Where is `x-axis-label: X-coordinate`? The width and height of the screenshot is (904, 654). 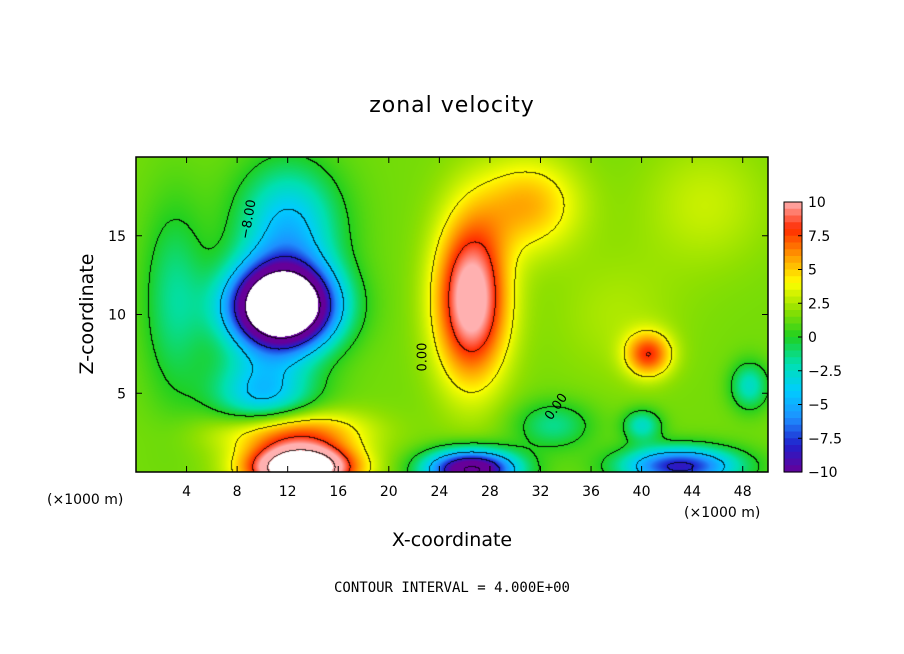 x-axis-label: X-coordinate is located at coordinates (452, 540).